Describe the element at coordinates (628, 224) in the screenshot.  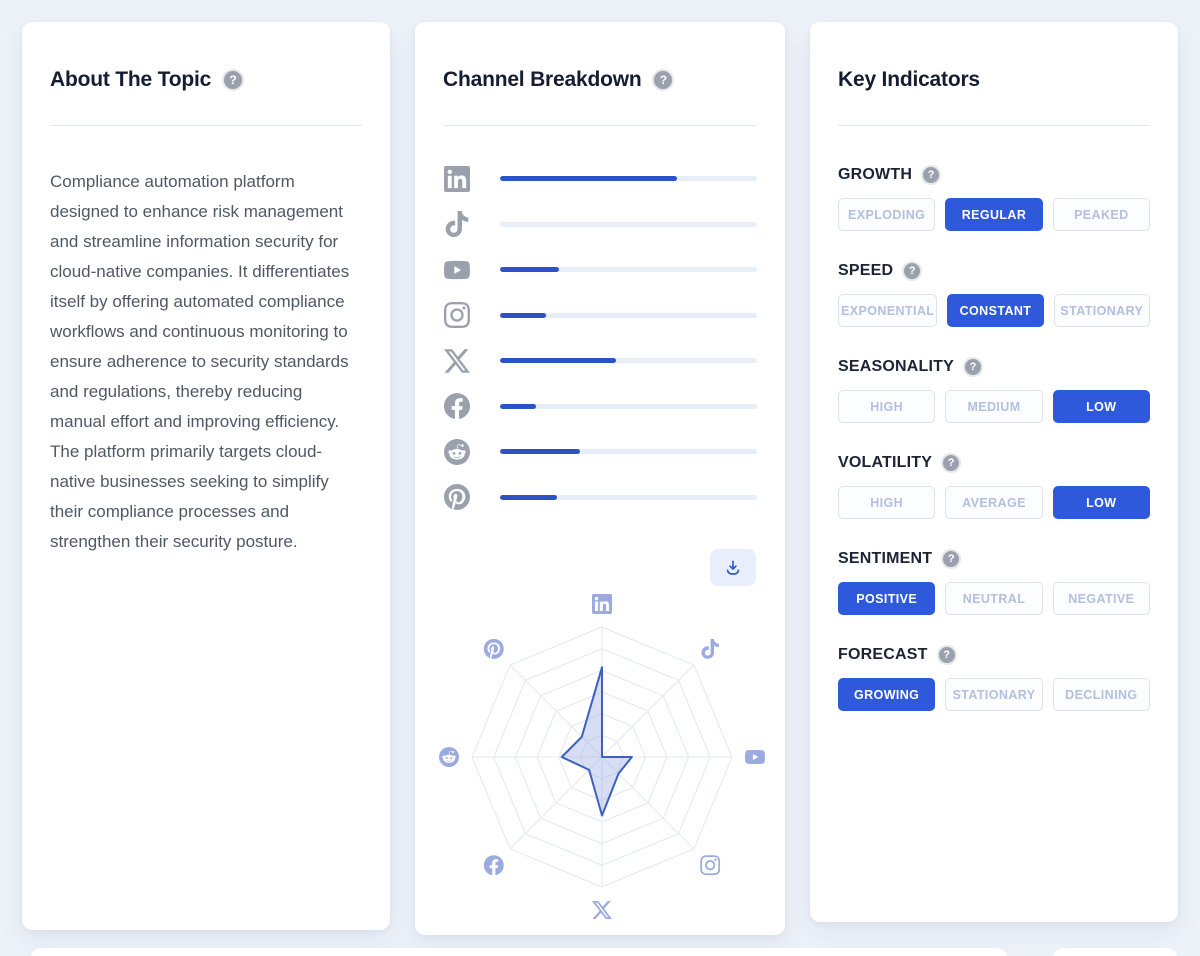
I see `tiktok-bar-track` at that location.